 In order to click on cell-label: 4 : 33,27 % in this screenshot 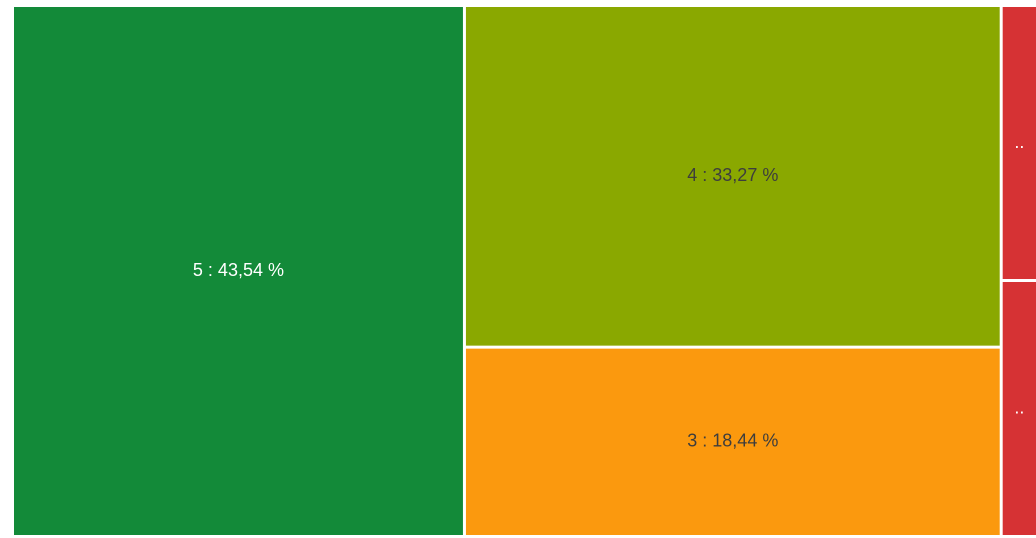, I will do `click(732, 175)`.